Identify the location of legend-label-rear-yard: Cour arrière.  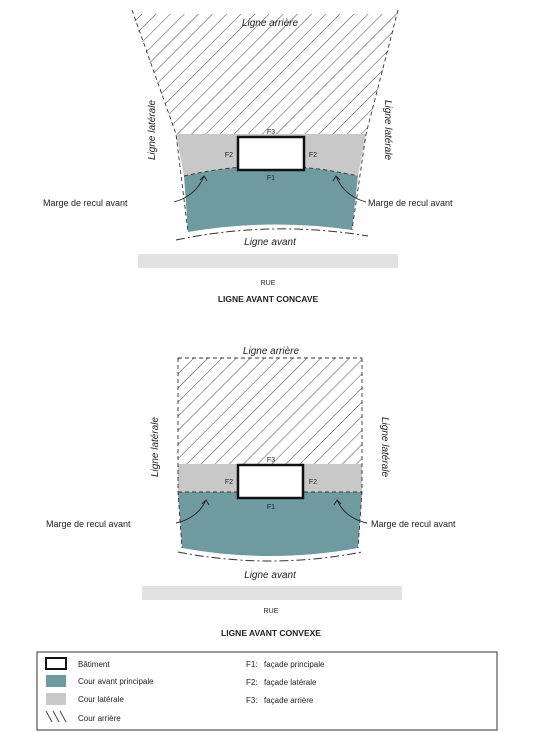
(99, 718).